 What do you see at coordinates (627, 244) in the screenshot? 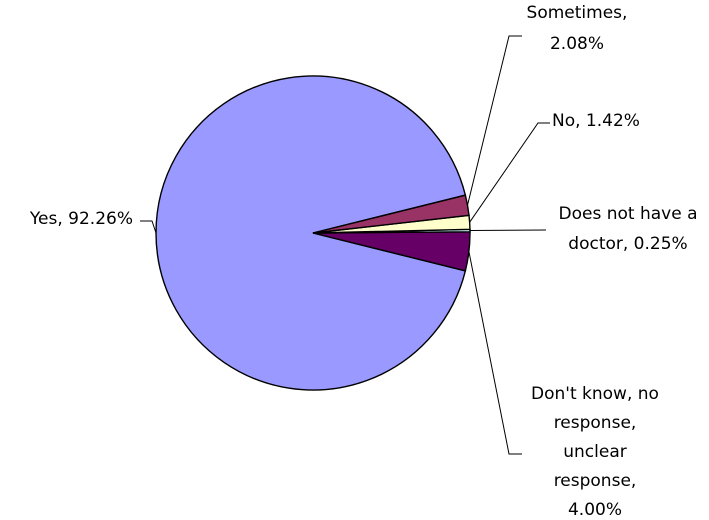
I see `data-label-3-line-1: doctor, 0.25%` at bounding box center [627, 244].